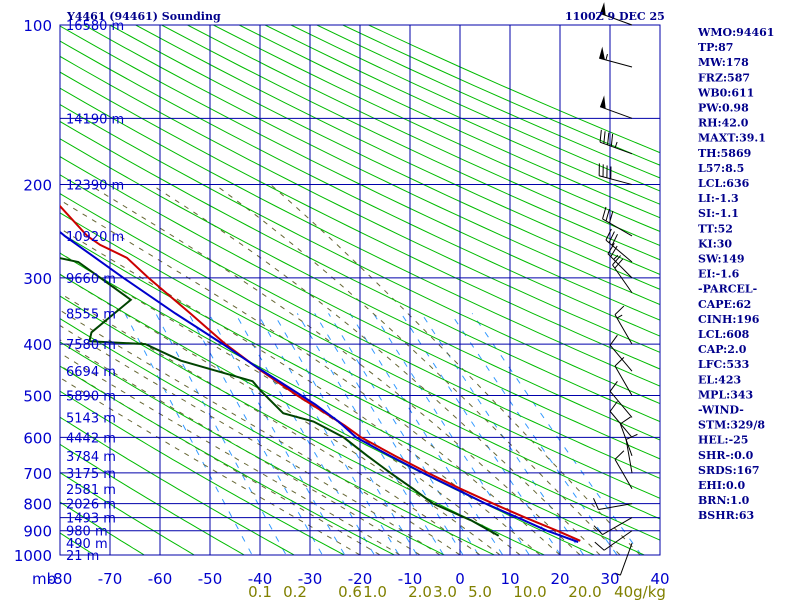 The width and height of the screenshot is (800, 600). What do you see at coordinates (91, 314) in the screenshot?
I see `height-label: 8555 m` at bounding box center [91, 314].